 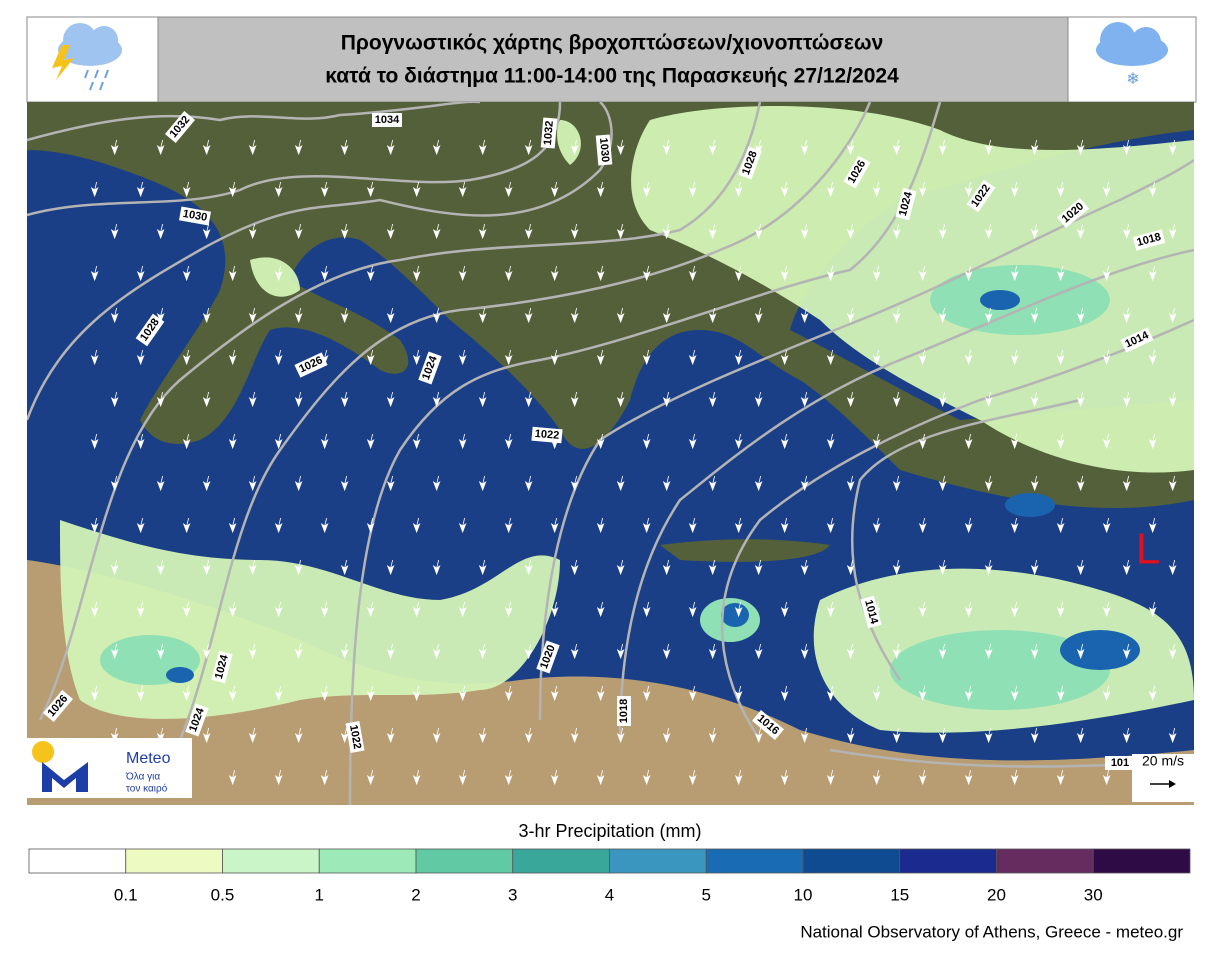 I want to click on low-pressure-label: L, so click(x=1148, y=549).